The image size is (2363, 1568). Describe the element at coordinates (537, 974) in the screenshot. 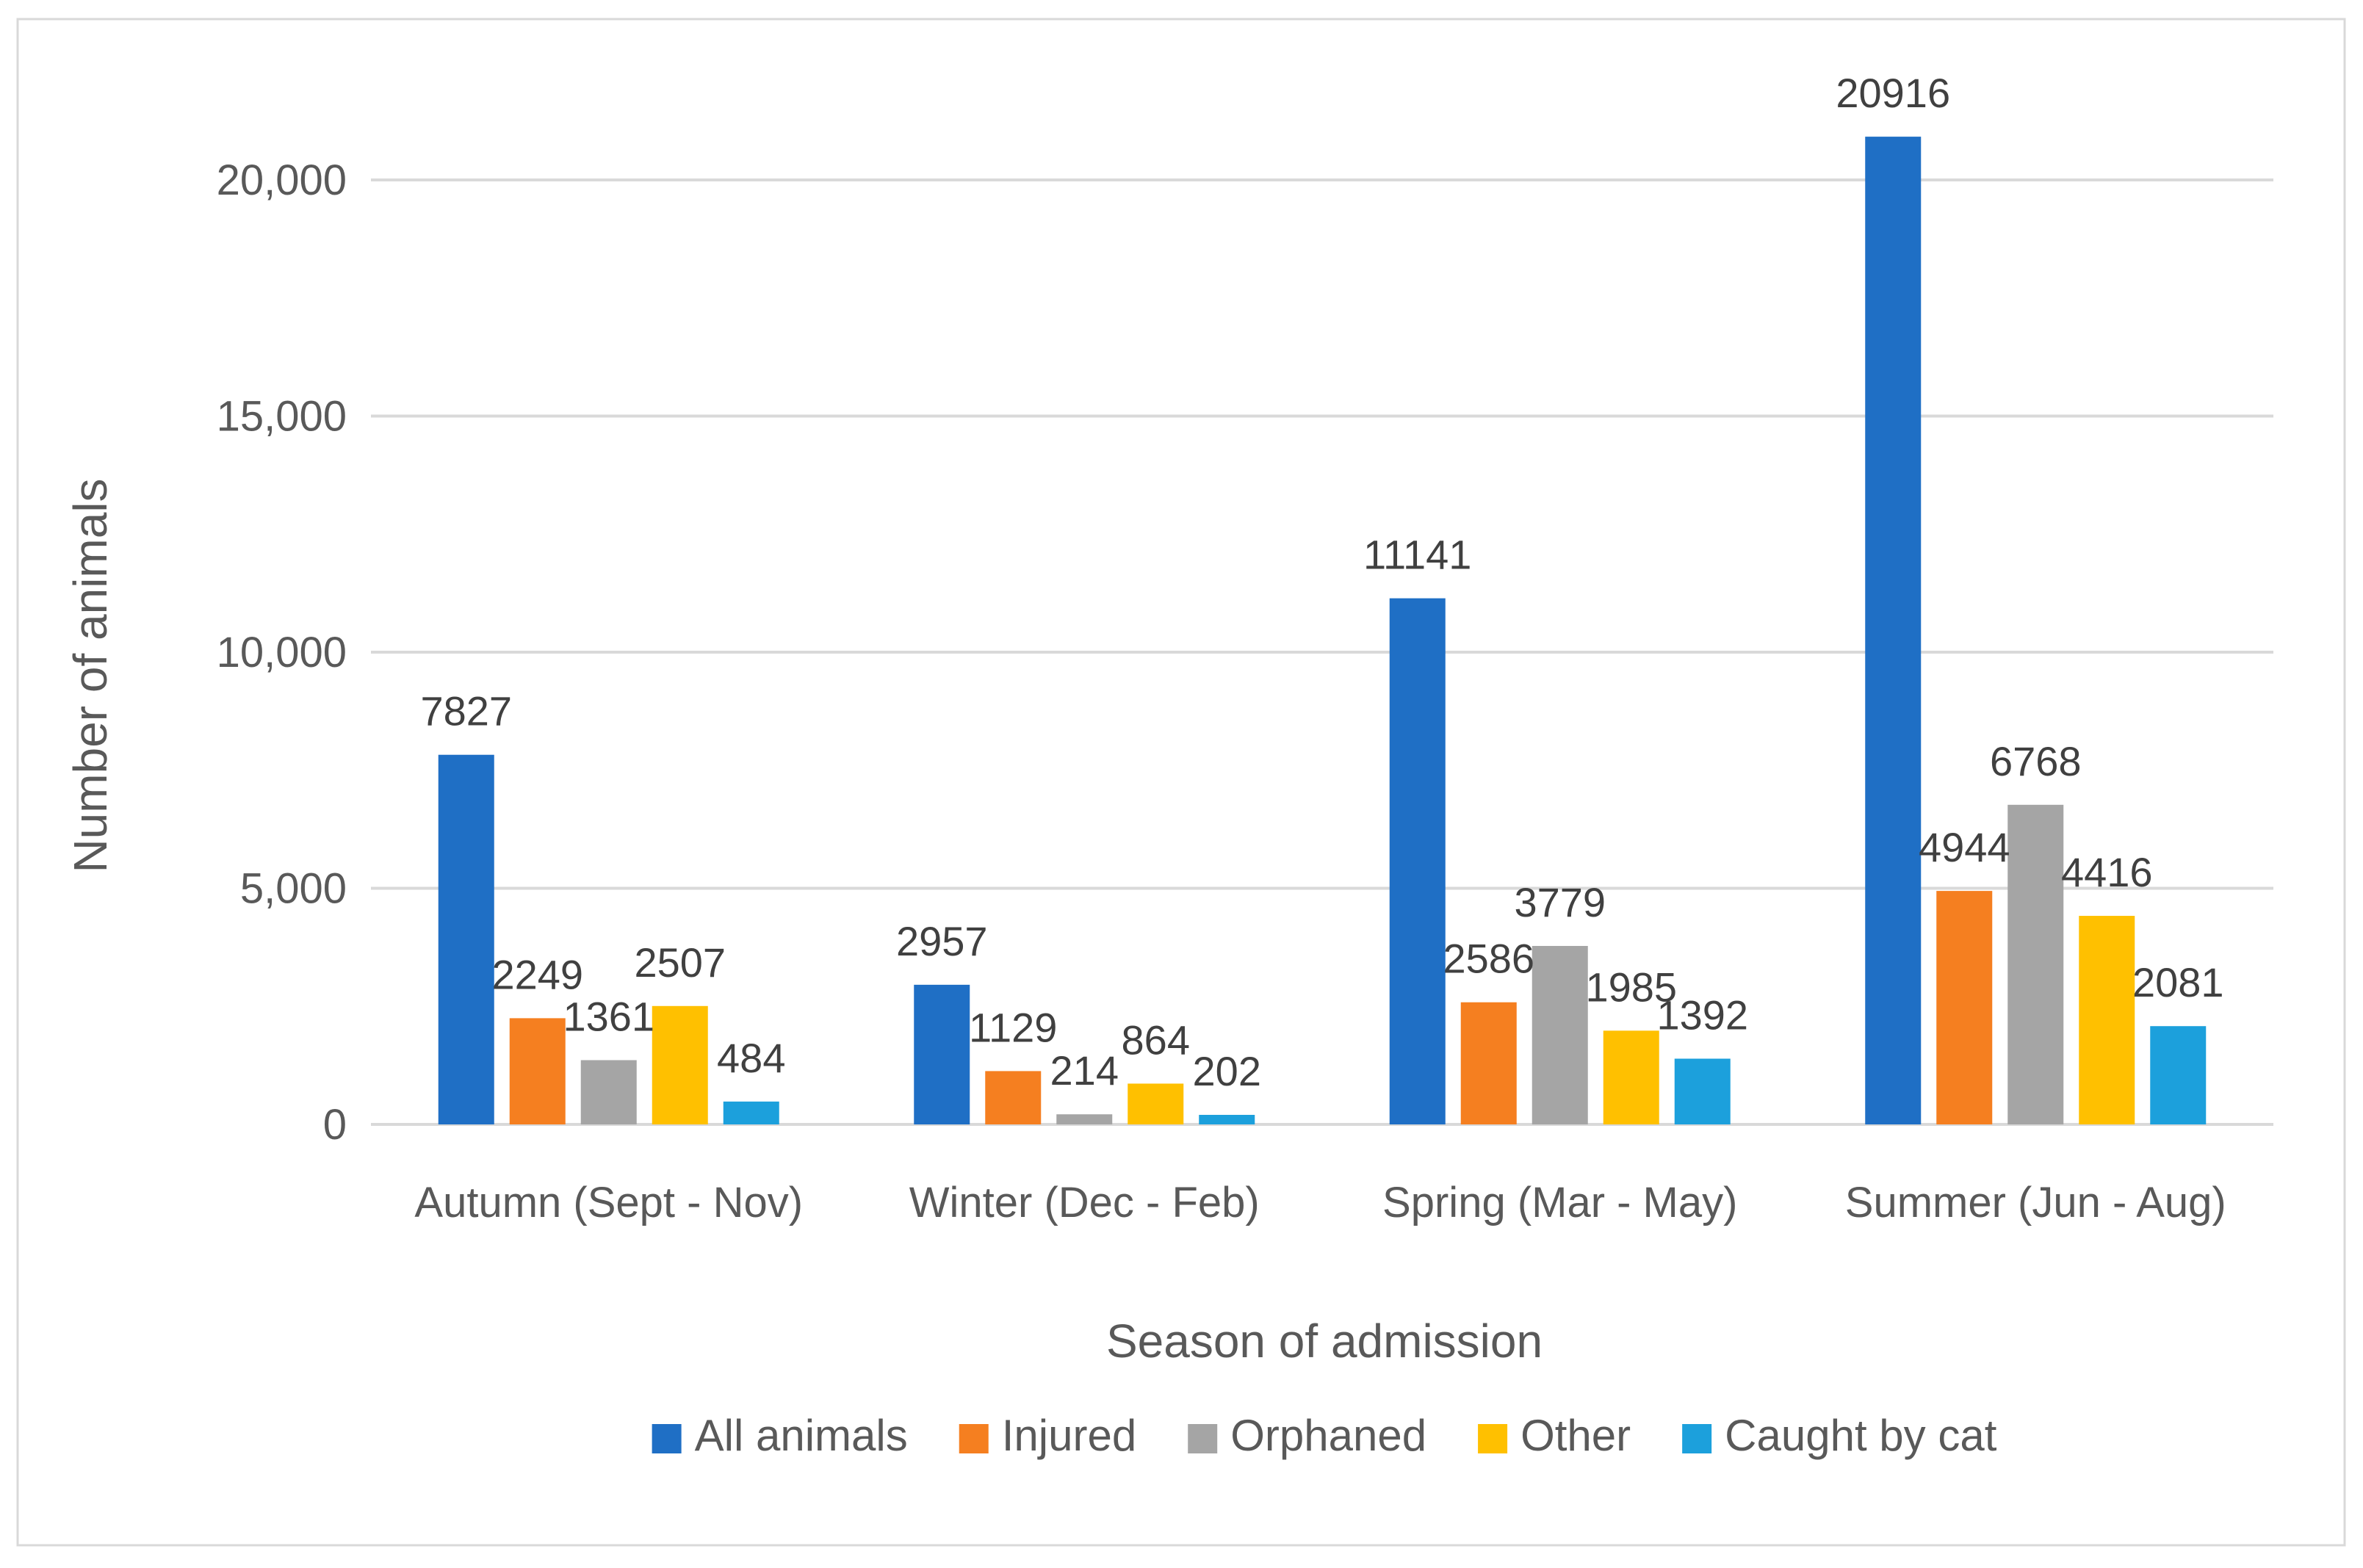

I see `data-label: 2249` at that location.